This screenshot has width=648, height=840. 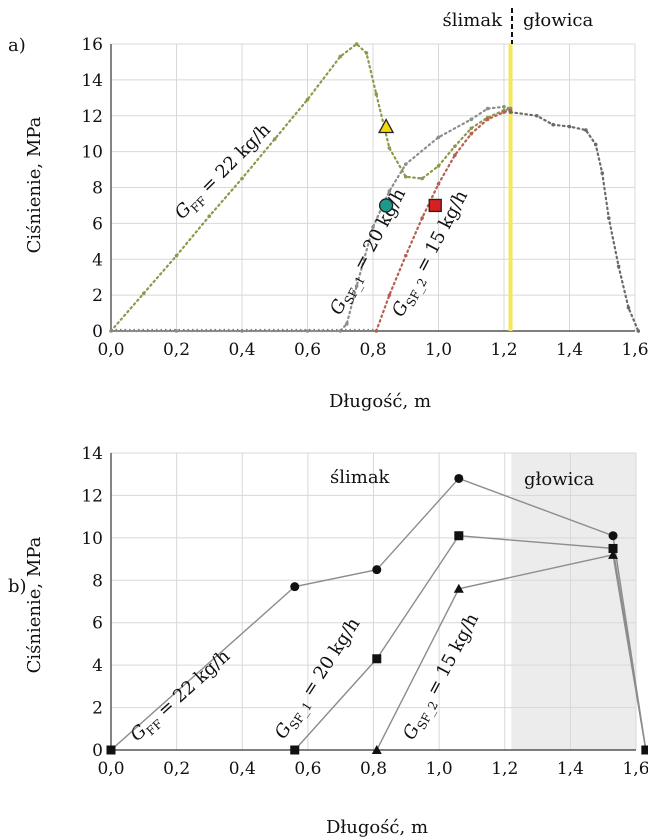 What do you see at coordinates (438, 350) in the screenshot?
I see `x-tick-label: 1,0` at bounding box center [438, 350].